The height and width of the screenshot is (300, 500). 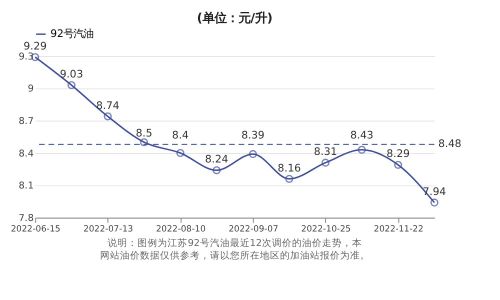 What do you see at coordinates (399, 229) in the screenshot?
I see `x-tick-label: 2022-11-22` at bounding box center [399, 229].